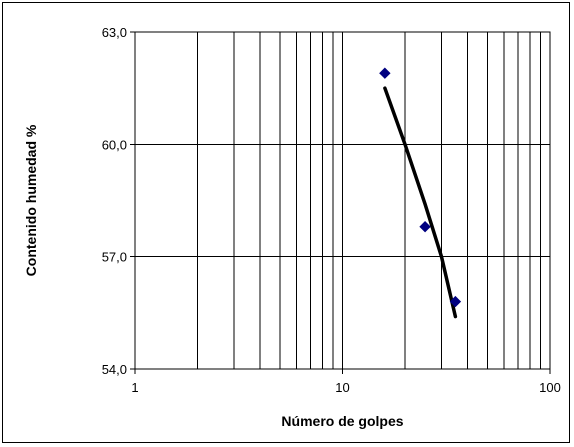 This screenshot has height=447, width=574. What do you see at coordinates (114, 369) in the screenshot?
I see `y-tick-label: 54,0` at bounding box center [114, 369].